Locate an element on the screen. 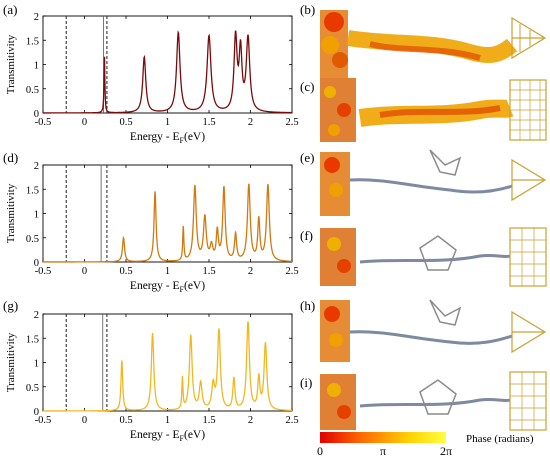 The height and width of the screenshot is (459, 550). panel-label-a: (a) is located at coordinates (10, 9).